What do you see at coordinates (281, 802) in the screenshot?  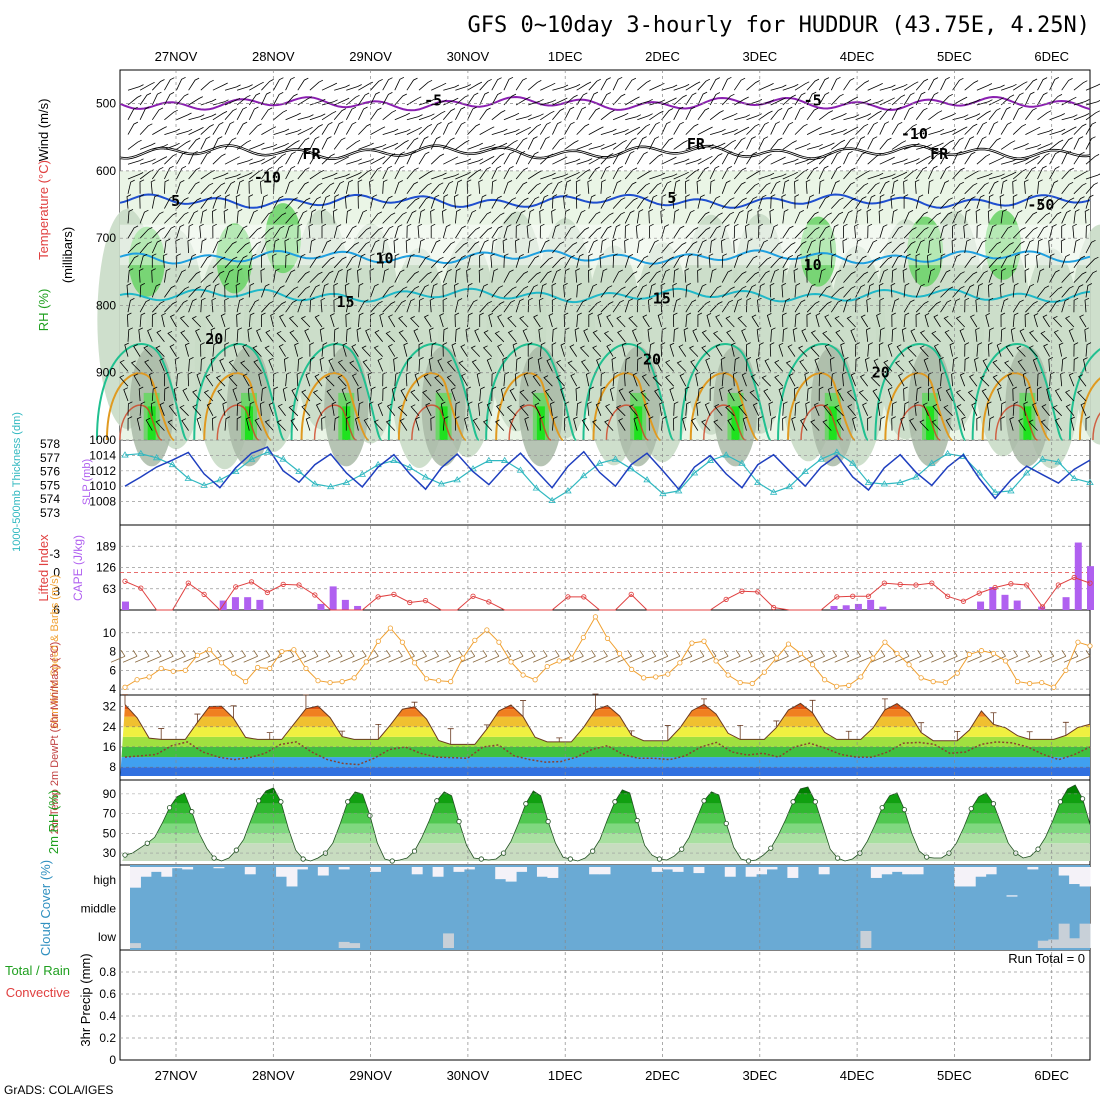 I see `rh-point` at bounding box center [281, 802].